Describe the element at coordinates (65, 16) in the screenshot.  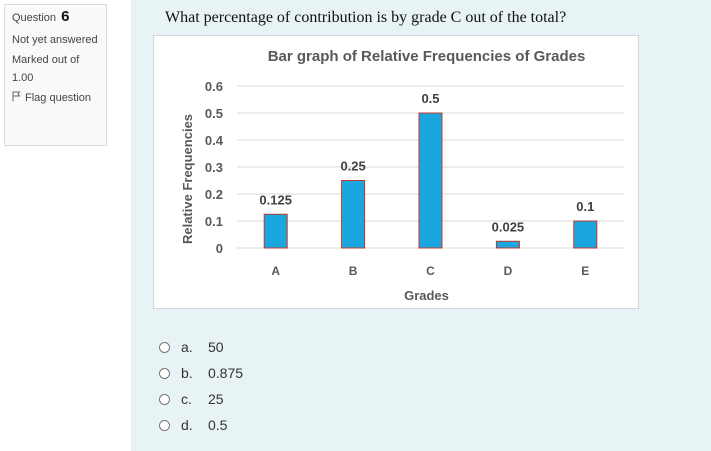
I see `question-number: 6` at that location.